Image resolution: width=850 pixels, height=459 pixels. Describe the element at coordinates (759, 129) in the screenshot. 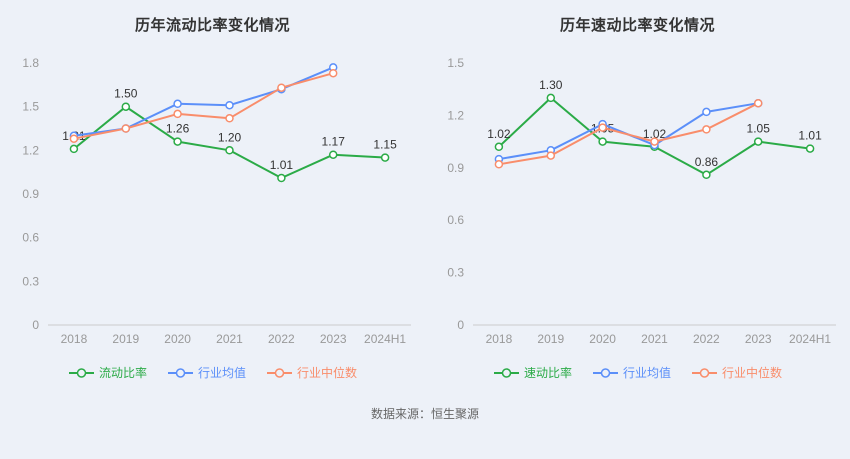

I see `data-label: 1.05` at that location.